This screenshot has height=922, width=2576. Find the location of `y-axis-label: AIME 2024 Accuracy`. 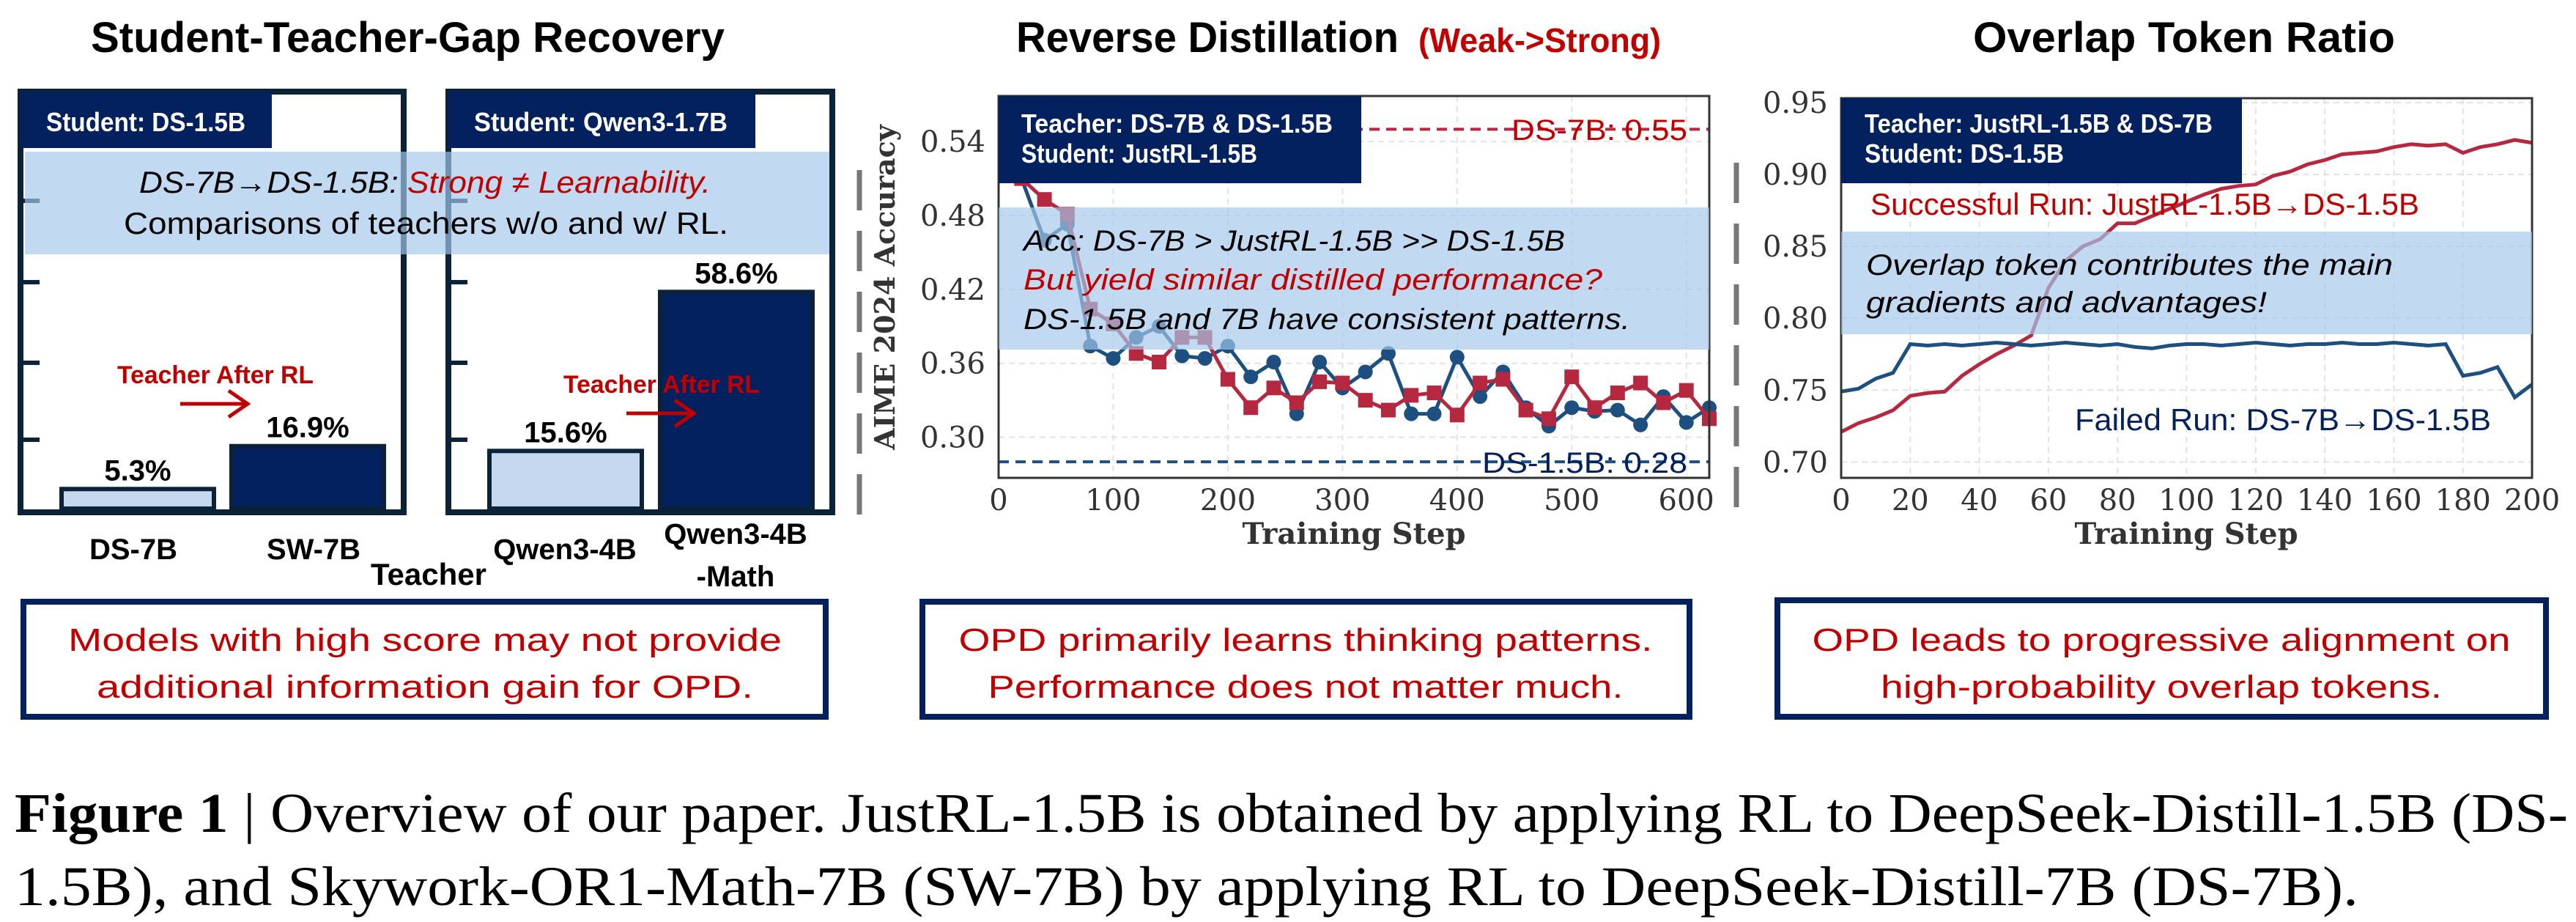

y-axis-label: AIME 2024 Accuracy is located at coordinates (884, 287).